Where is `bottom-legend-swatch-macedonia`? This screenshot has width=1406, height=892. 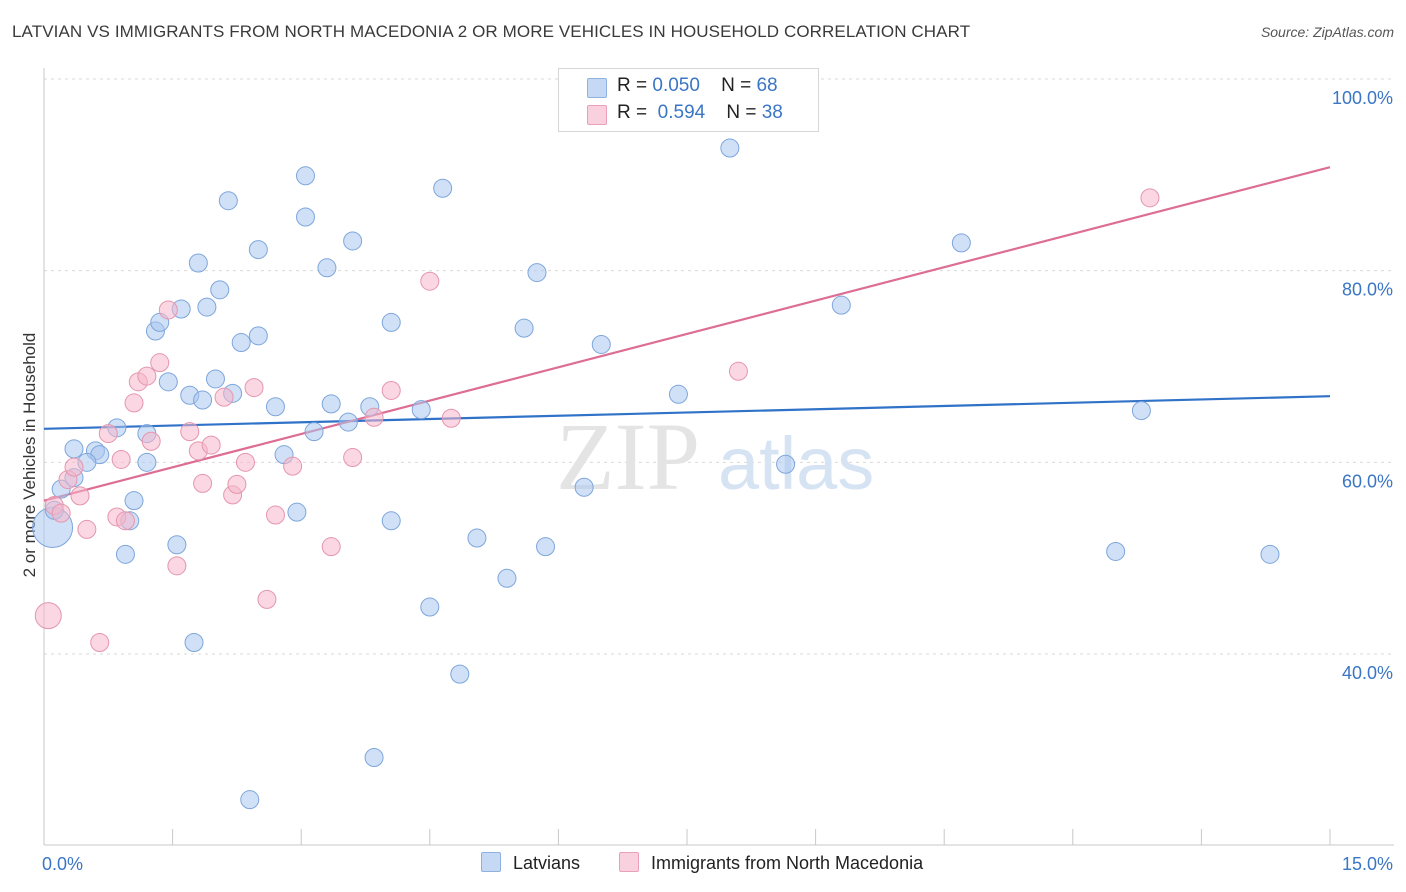
bottom-legend-swatch-macedonia is located at coordinates (629, 862).